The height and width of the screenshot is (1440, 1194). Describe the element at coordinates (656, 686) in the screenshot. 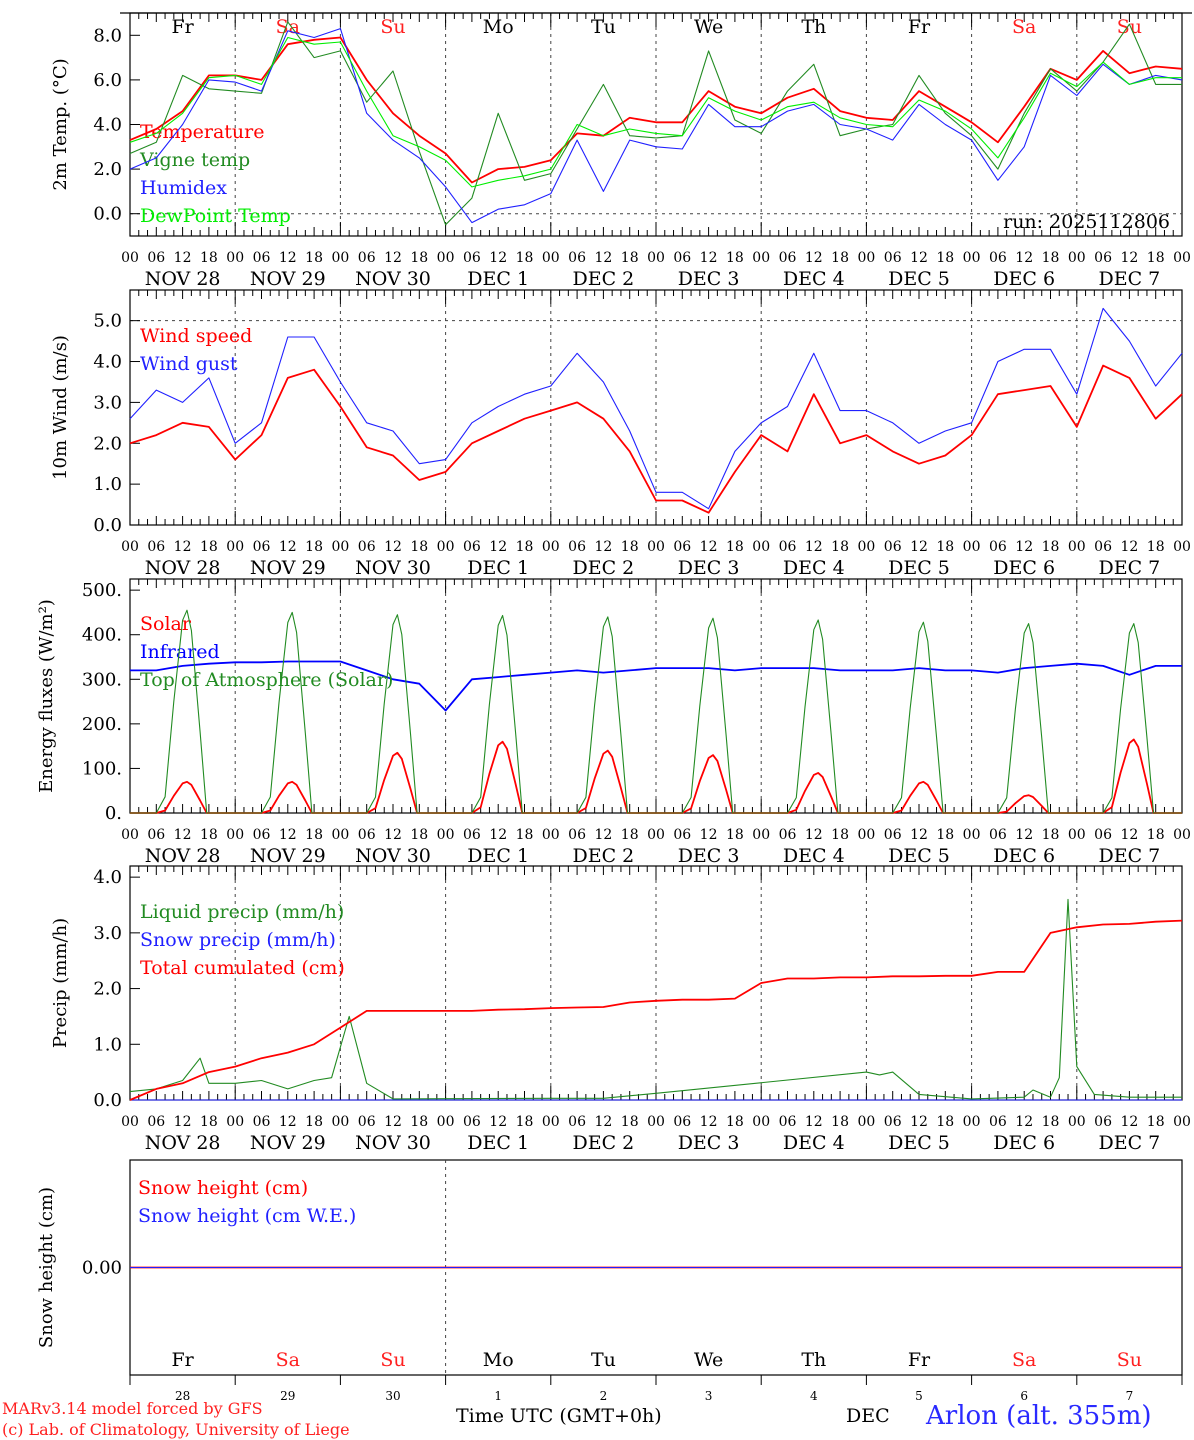

I see `series-line-infrared` at that location.